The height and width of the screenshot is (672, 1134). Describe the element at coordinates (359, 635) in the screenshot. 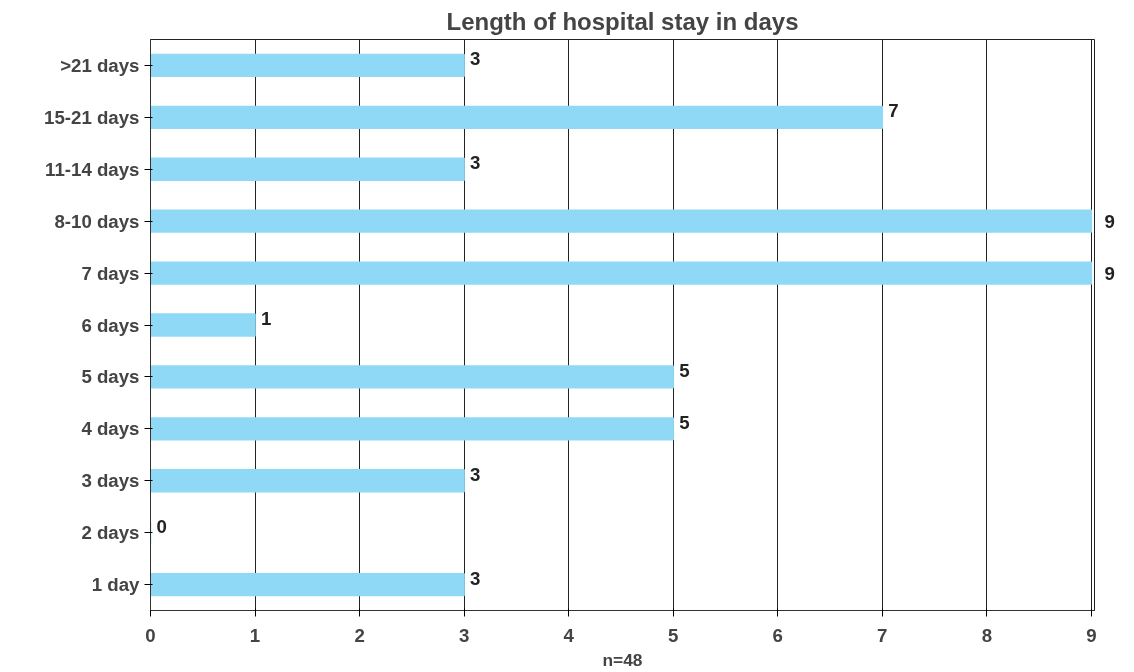

I see `x-tick-label: 2` at that location.